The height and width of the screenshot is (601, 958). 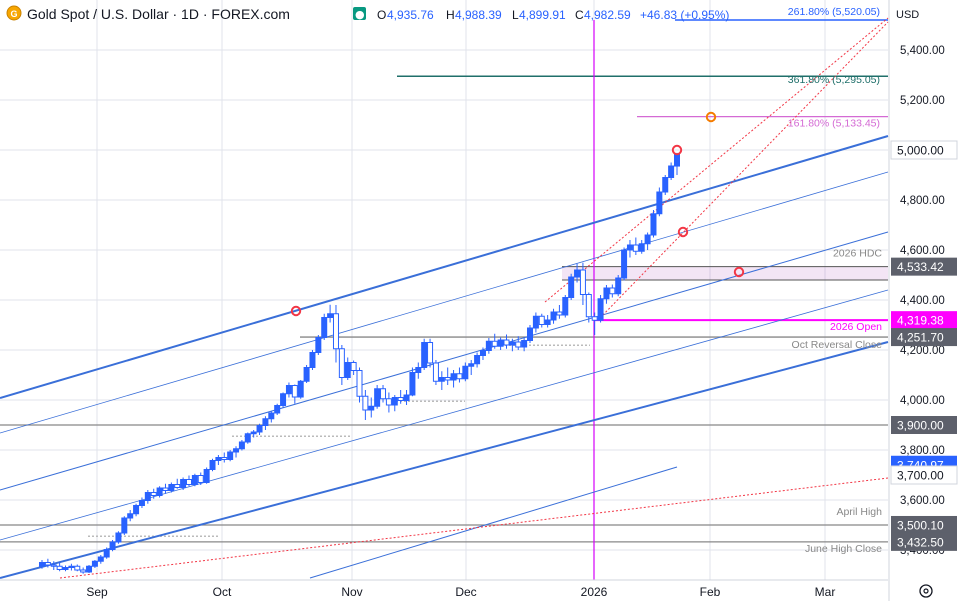 What do you see at coordinates (465, 592) in the screenshot?
I see `time-tick-label: Dec` at bounding box center [465, 592].